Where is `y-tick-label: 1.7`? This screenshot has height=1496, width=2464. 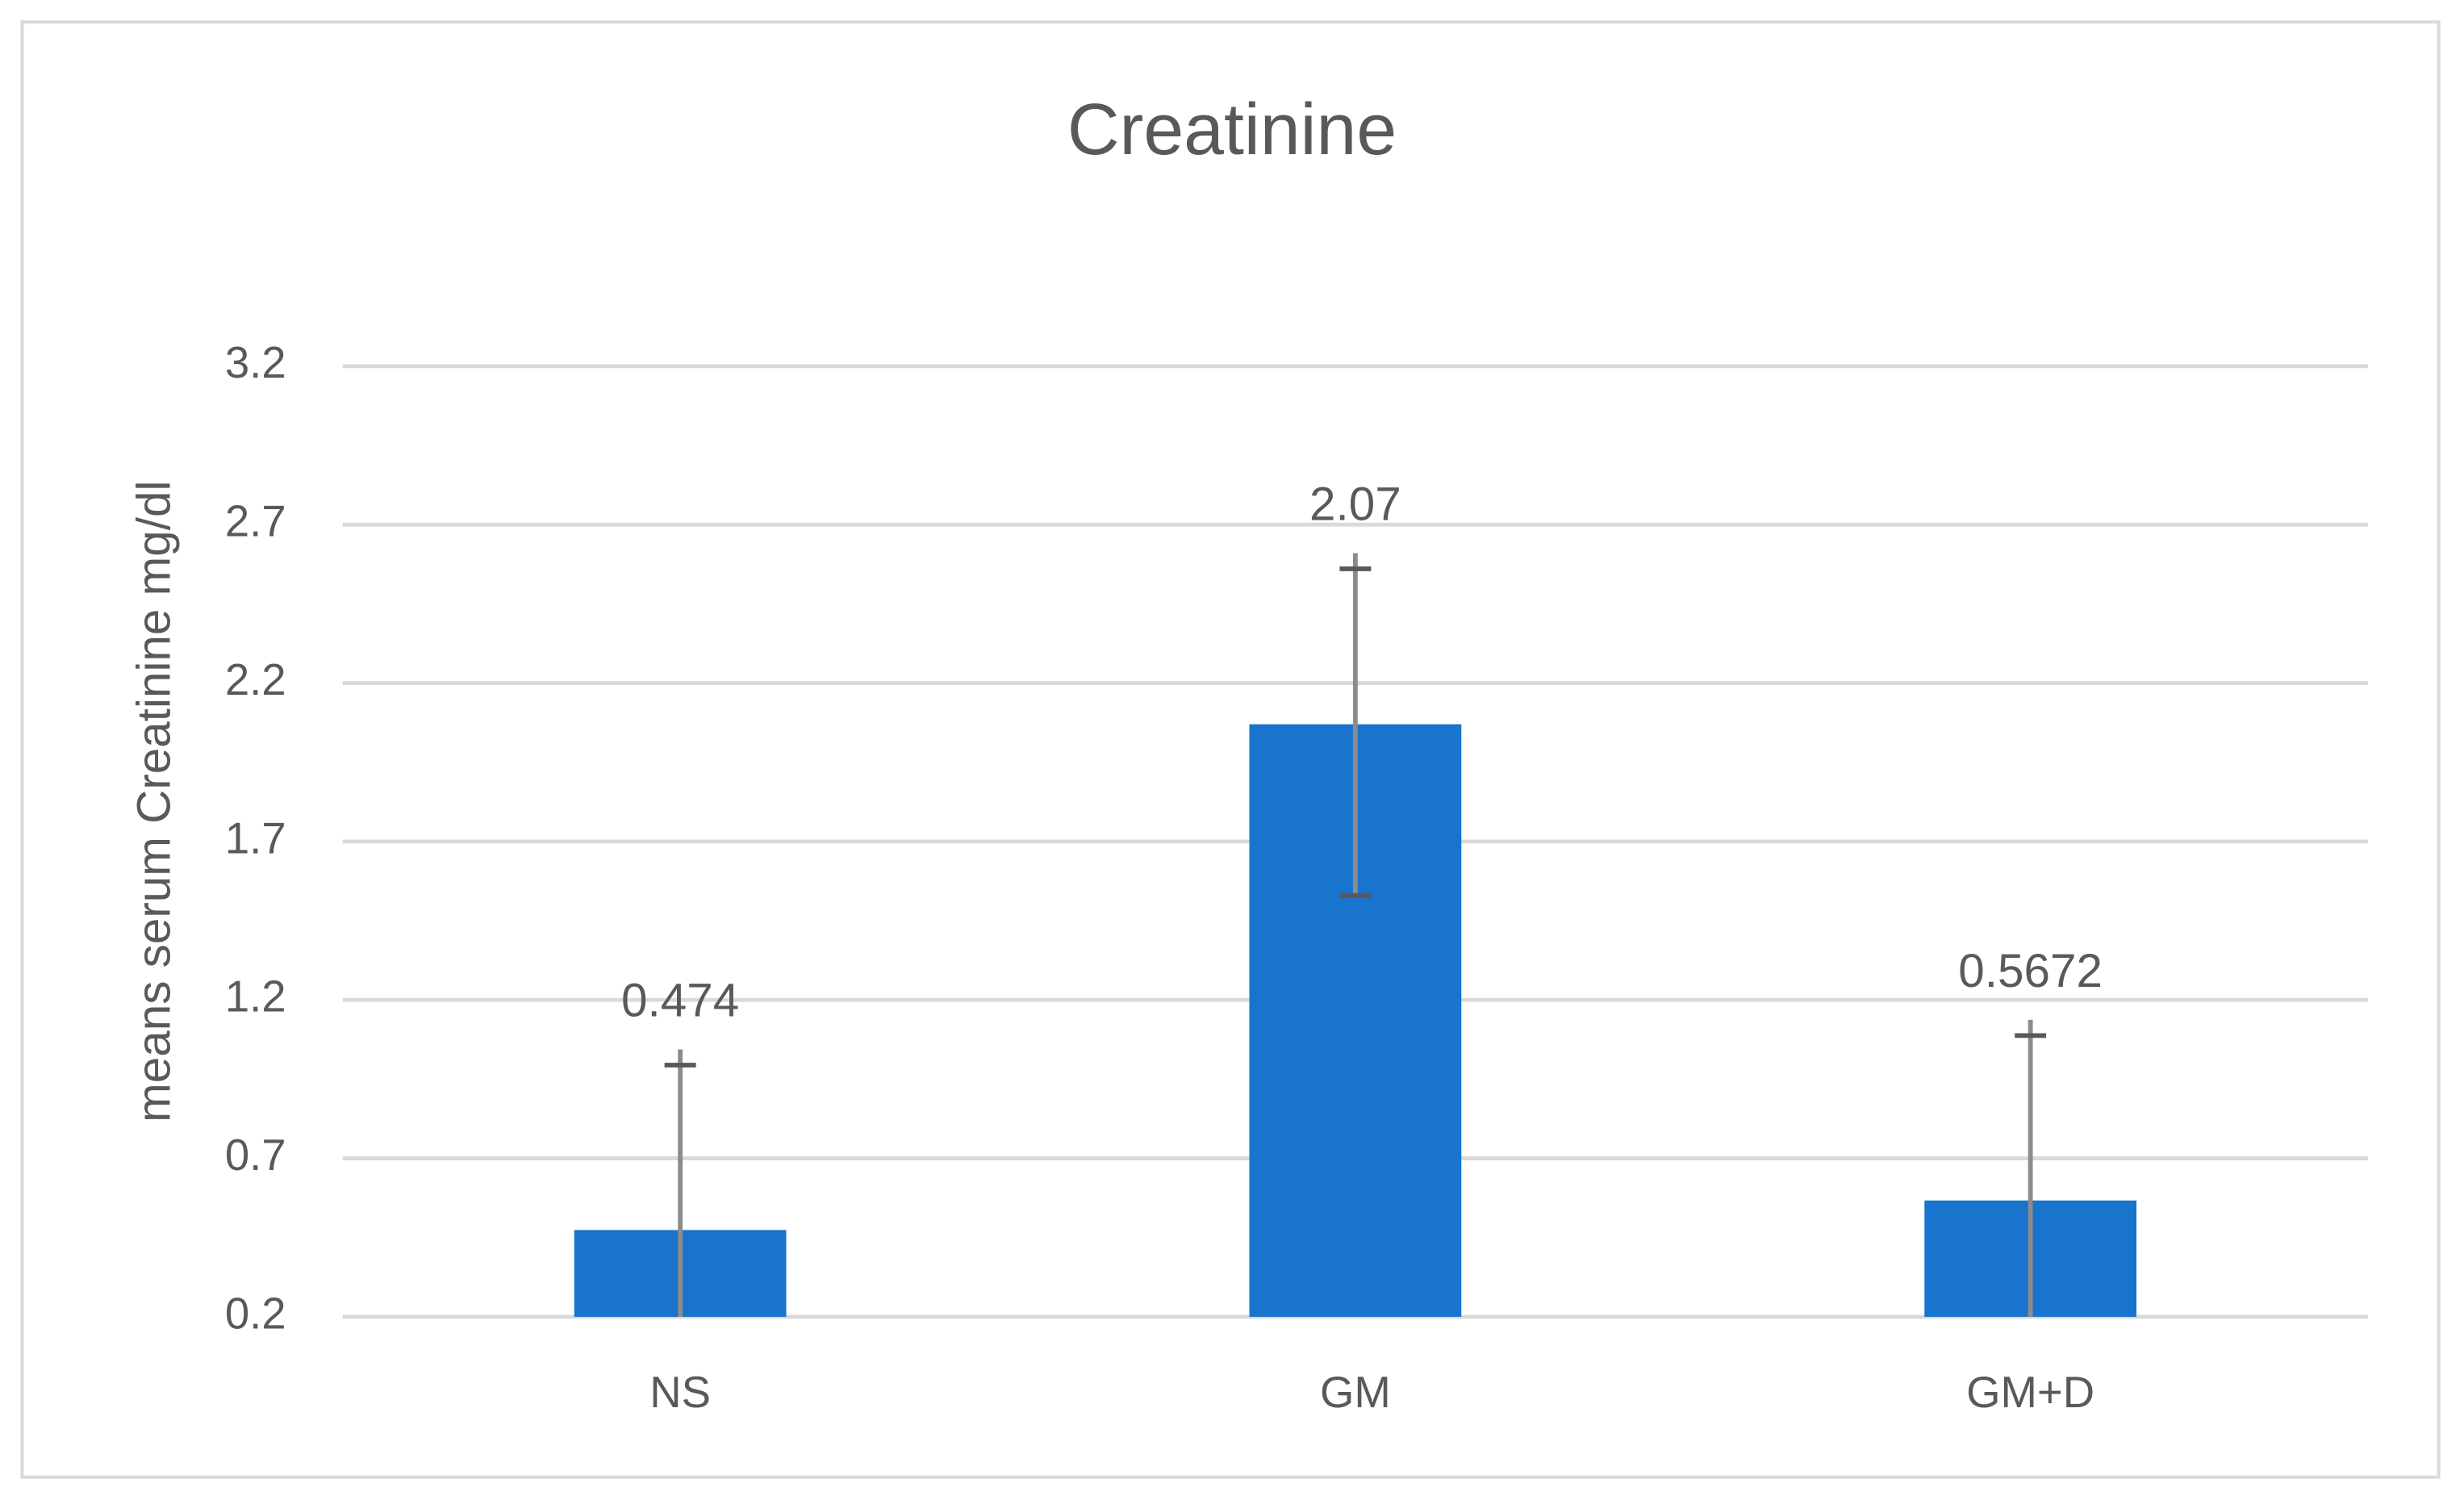 y-tick-label: 1.7 is located at coordinates (255, 838).